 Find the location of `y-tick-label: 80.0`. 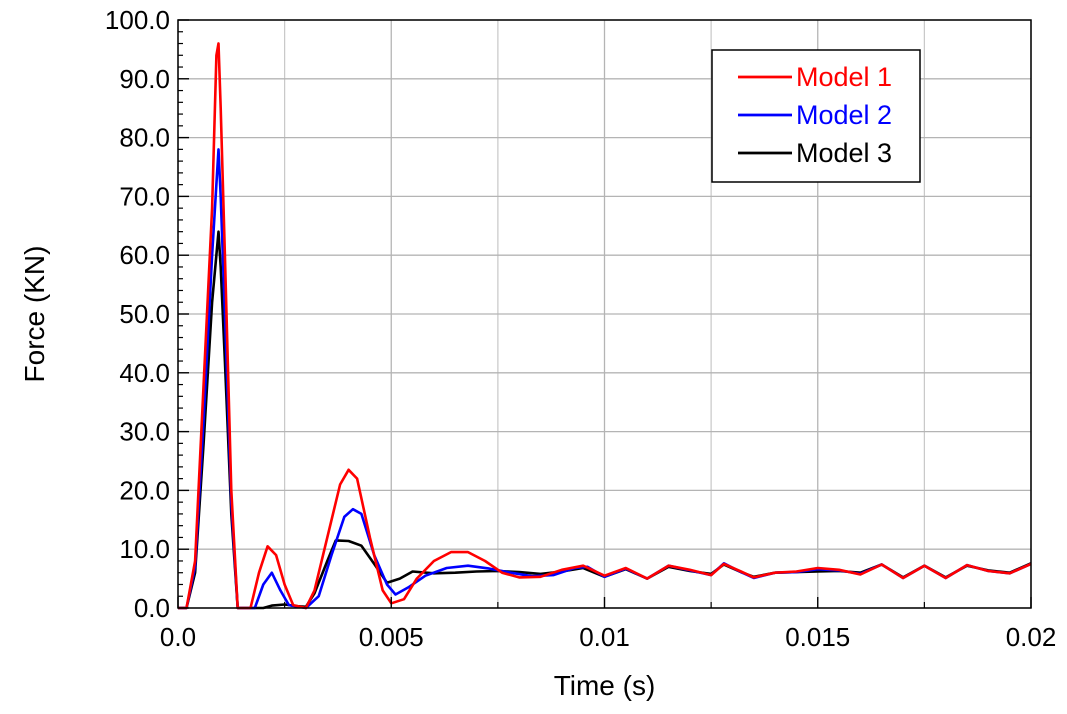

y-tick-label: 80.0 is located at coordinates (144, 138).